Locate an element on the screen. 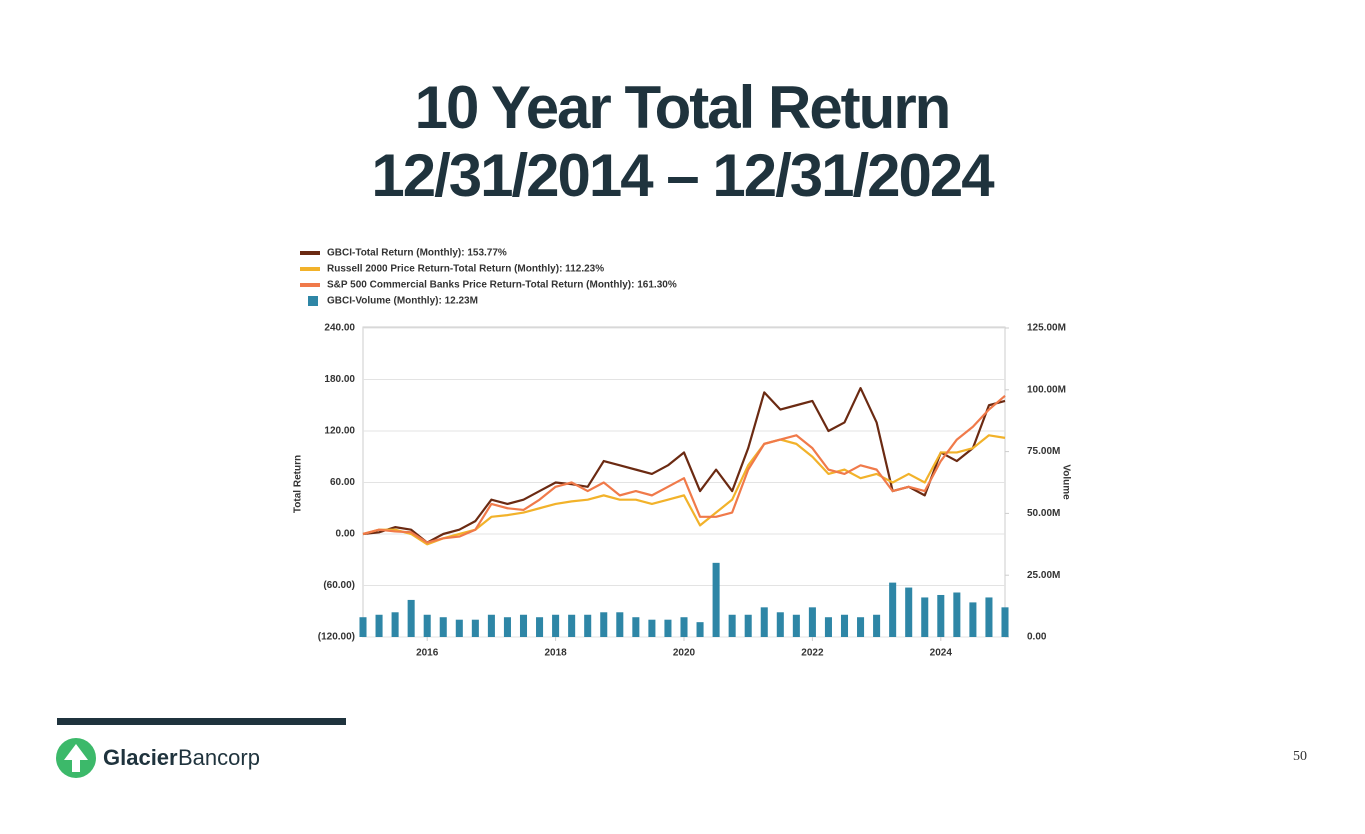  y-tick-label: (60.00) is located at coordinates (339, 585).